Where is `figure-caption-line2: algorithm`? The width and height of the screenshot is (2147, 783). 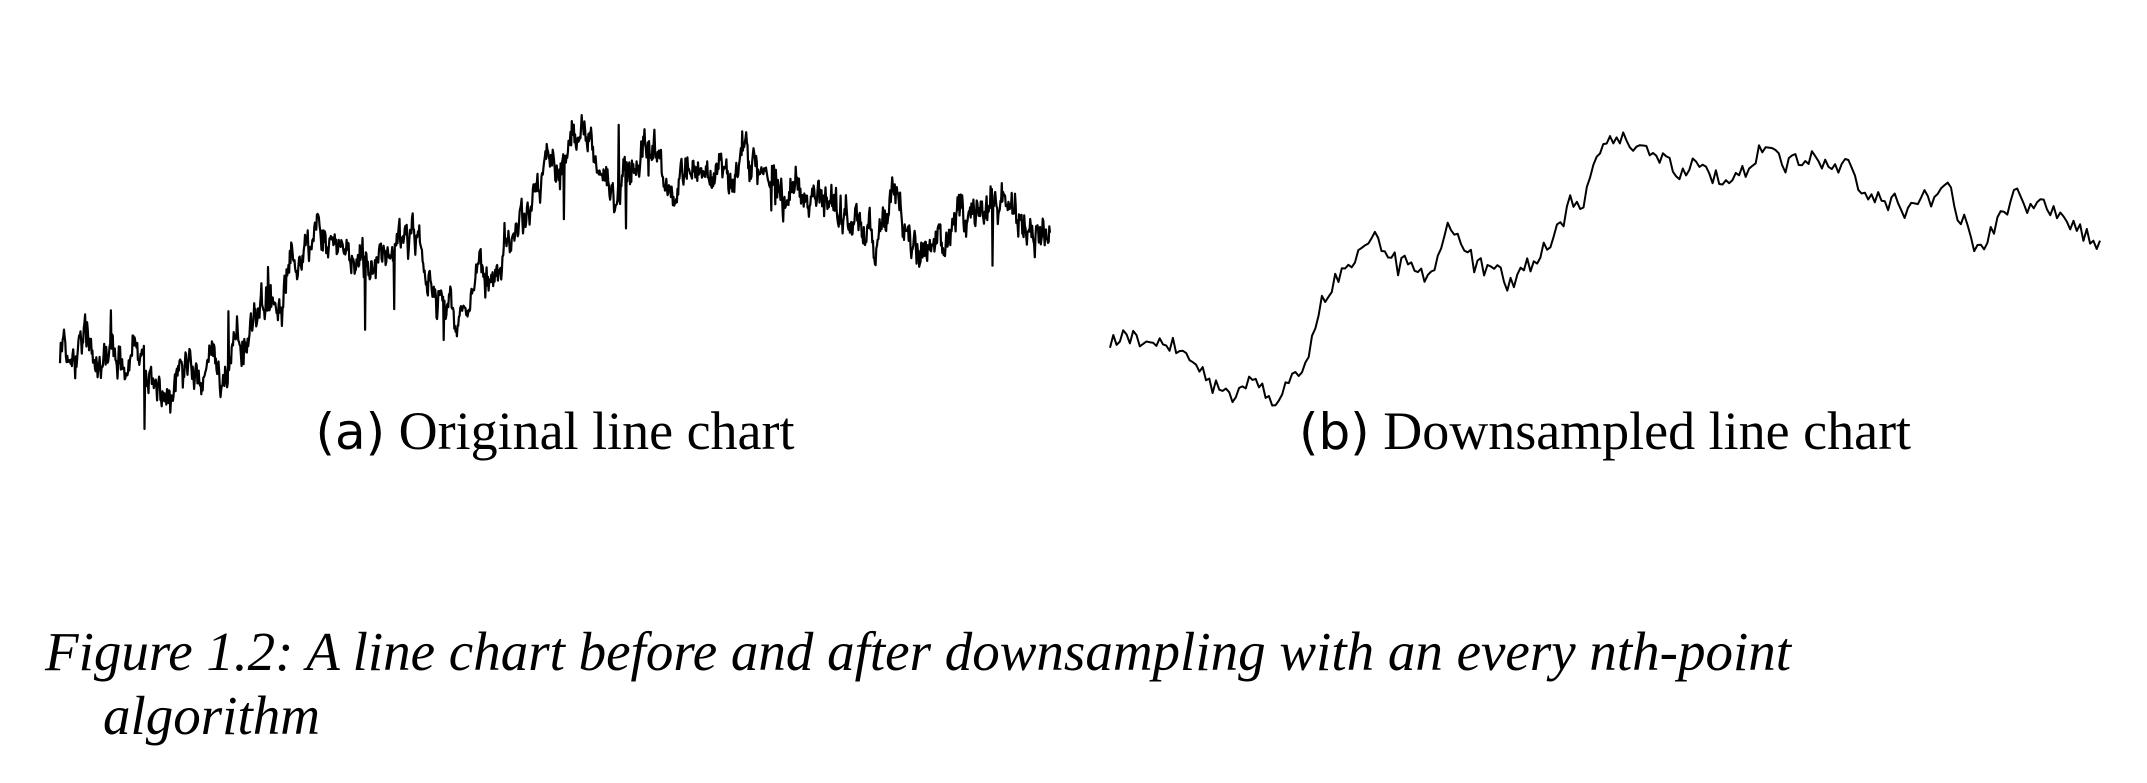 figure-caption-line2: algorithm is located at coordinates (211, 715).